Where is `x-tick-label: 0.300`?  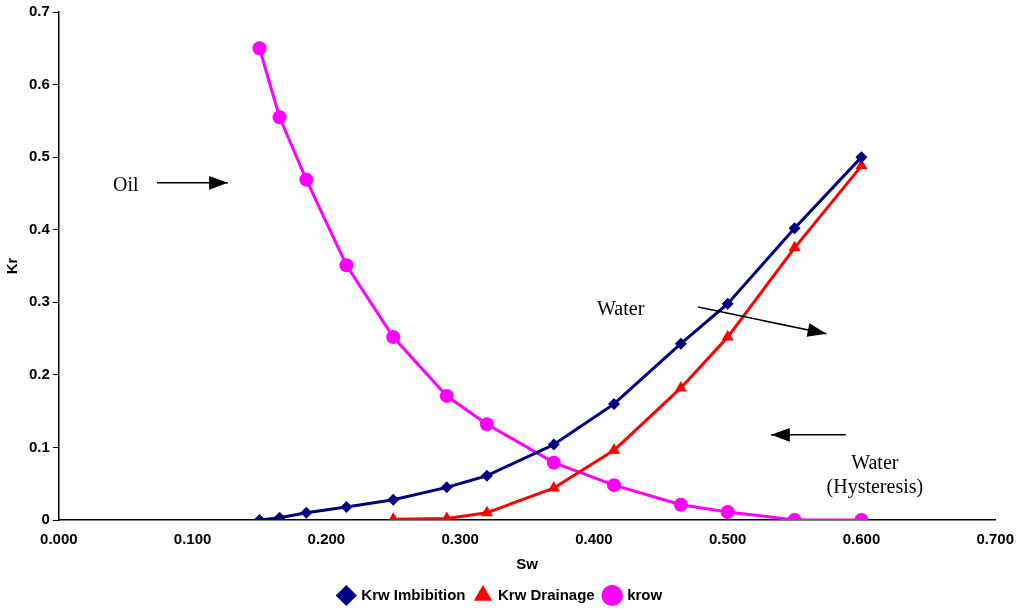 x-tick-label: 0.300 is located at coordinates (460, 539).